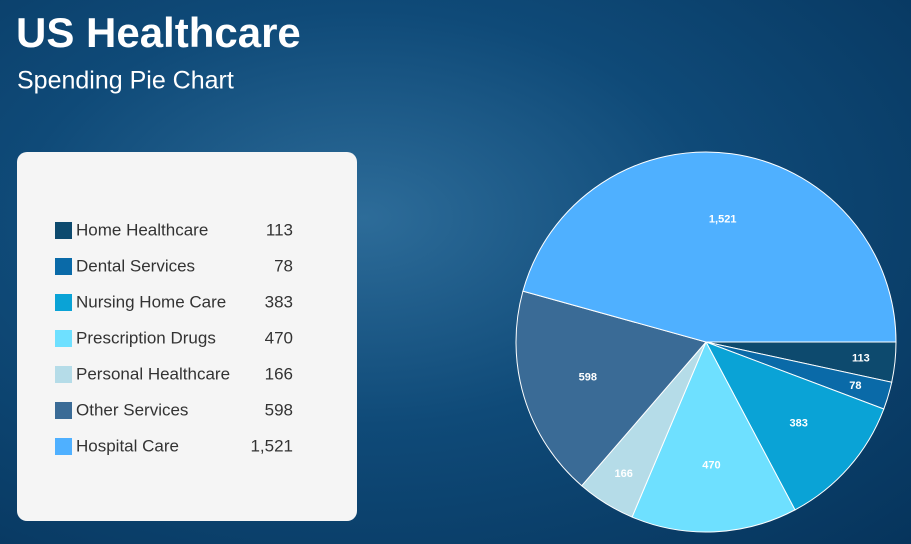  Describe the element at coordinates (158, 32) in the screenshot. I see `chart-title: US Healthcare` at that location.